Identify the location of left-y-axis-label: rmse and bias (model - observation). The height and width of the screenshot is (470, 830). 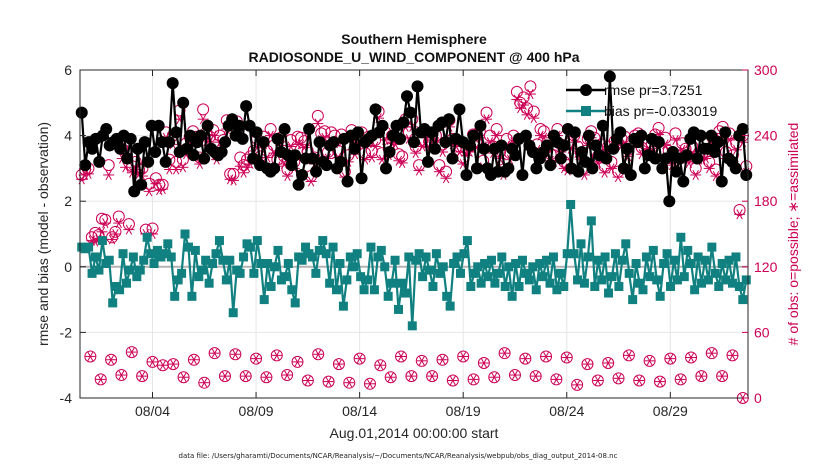
(43, 234).